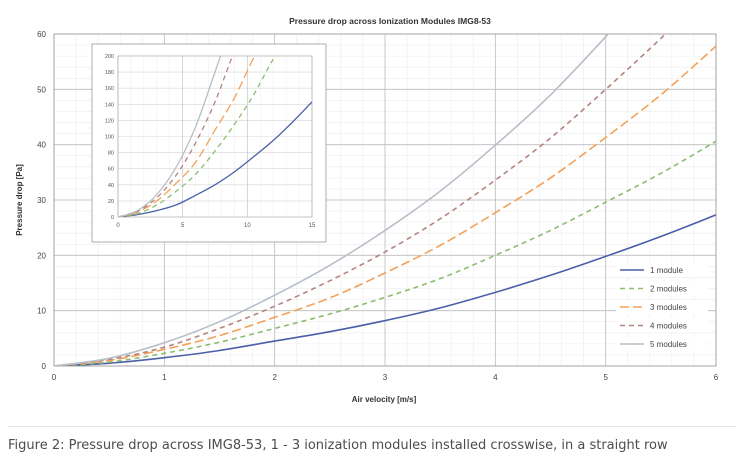 Image resolution: width=745 pixels, height=472 pixels. I want to click on x-tick-label: 2, so click(274, 377).